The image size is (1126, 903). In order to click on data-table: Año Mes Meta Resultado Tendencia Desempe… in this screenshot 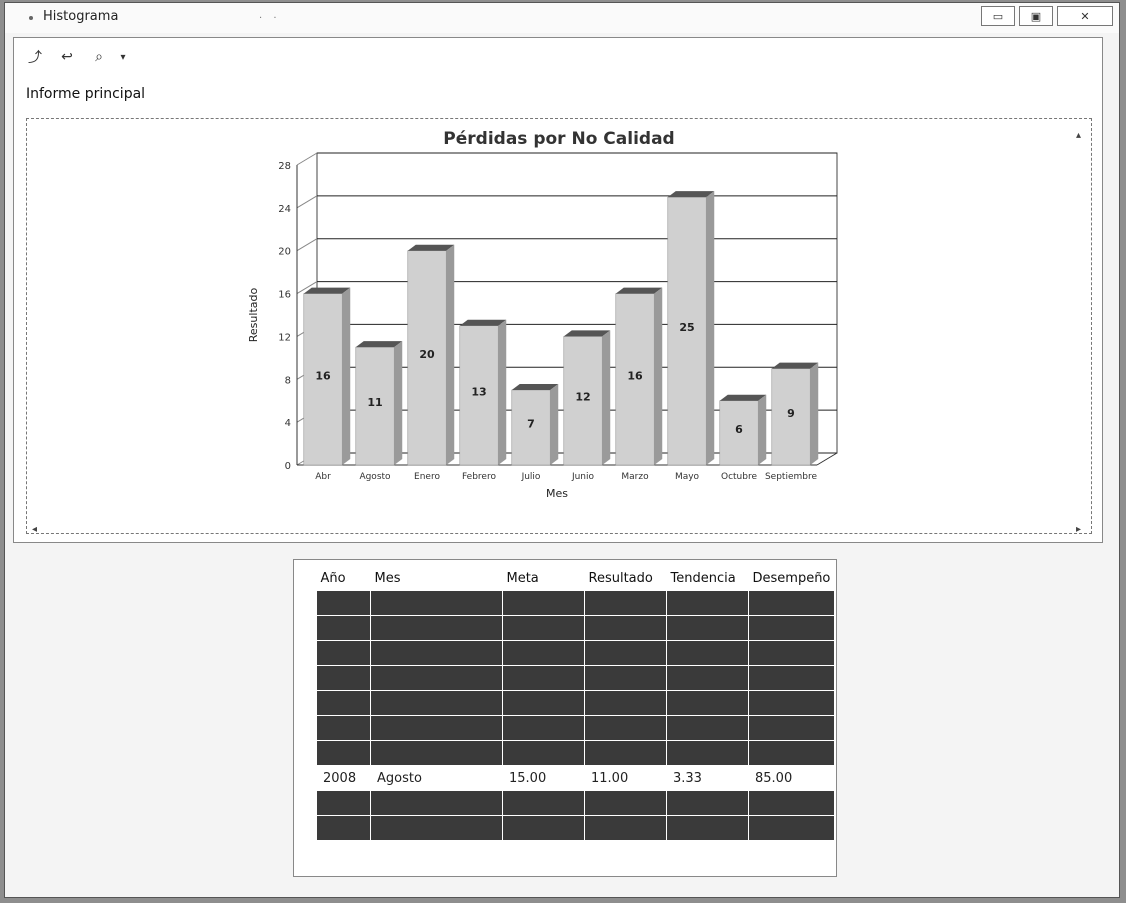, I will do `click(575, 703)`.